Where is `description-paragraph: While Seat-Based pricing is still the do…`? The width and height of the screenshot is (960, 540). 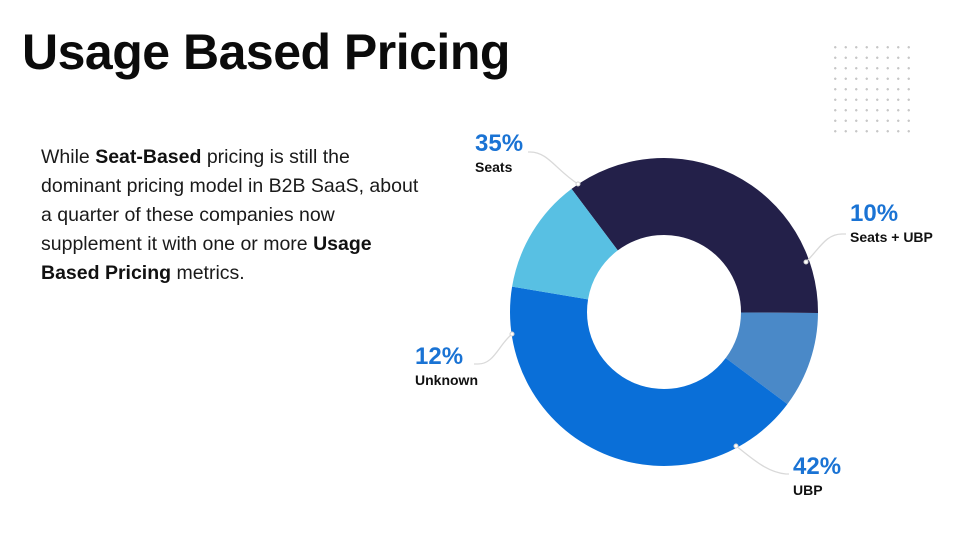 description-paragraph: While Seat-Based pricing is still the do… is located at coordinates (231, 215).